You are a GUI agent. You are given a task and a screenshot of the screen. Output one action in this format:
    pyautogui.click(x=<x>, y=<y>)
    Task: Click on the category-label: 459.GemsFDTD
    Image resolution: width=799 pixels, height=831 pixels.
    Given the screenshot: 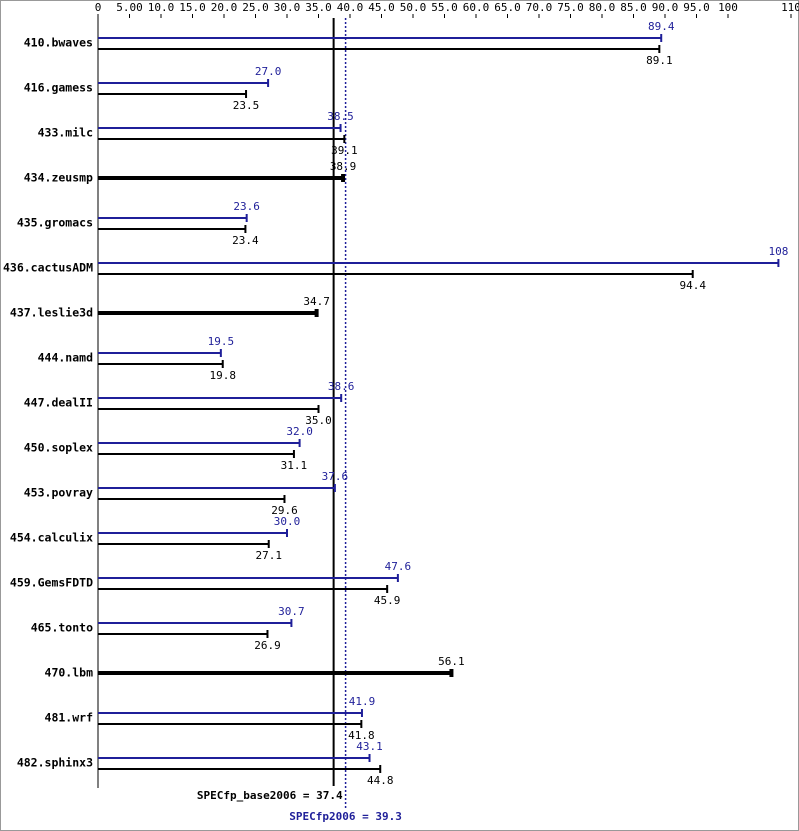 What is the action you would take?
    pyautogui.click(x=51, y=583)
    